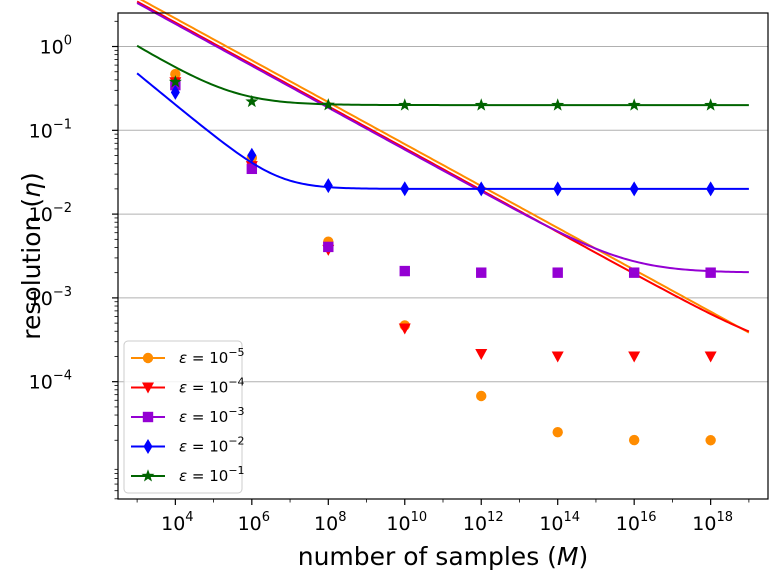 This screenshot has width=784, height=586. What do you see at coordinates (177, 522) in the screenshot?
I see `x-tick-label: 10⁴` at bounding box center [177, 522].